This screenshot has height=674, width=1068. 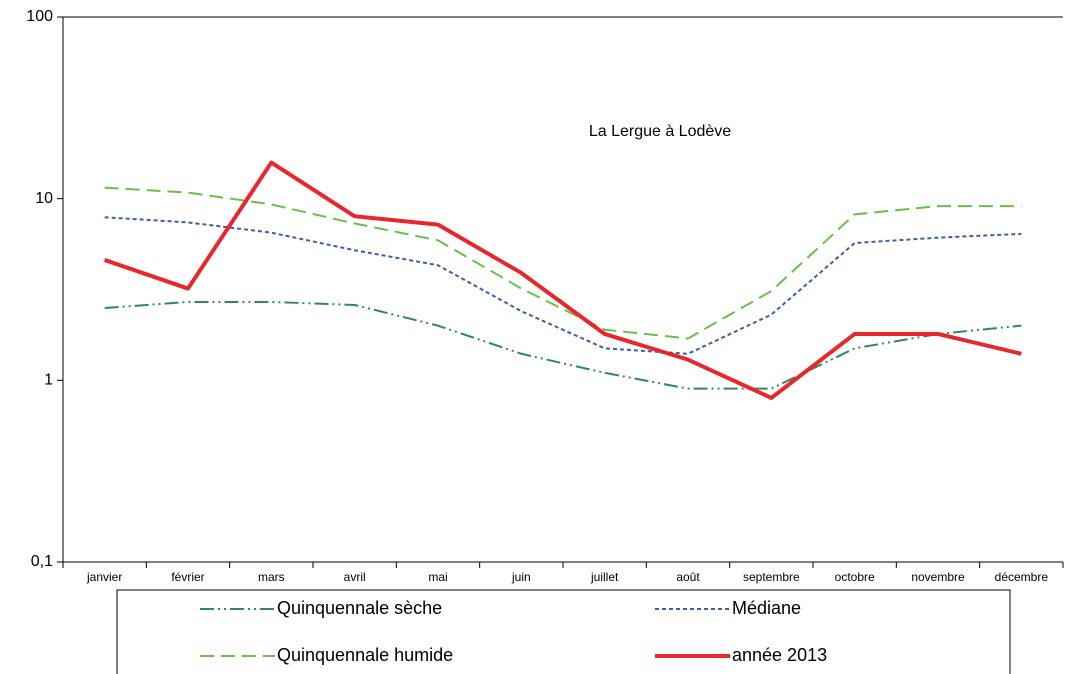 What do you see at coordinates (104, 577) in the screenshot?
I see `x-tick-label: janvier` at bounding box center [104, 577].